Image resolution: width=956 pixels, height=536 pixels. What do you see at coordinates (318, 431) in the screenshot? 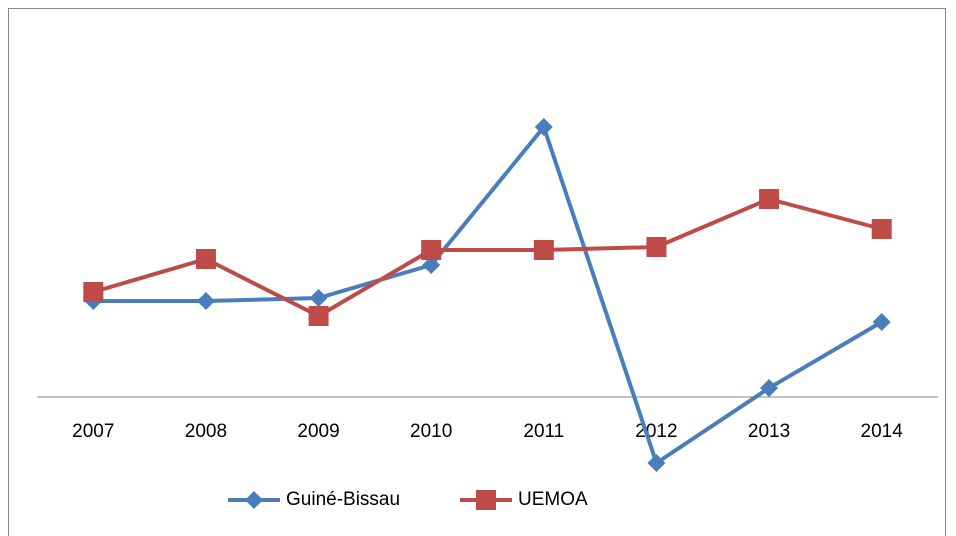
I see `x-tick-label: 2009` at bounding box center [318, 431].